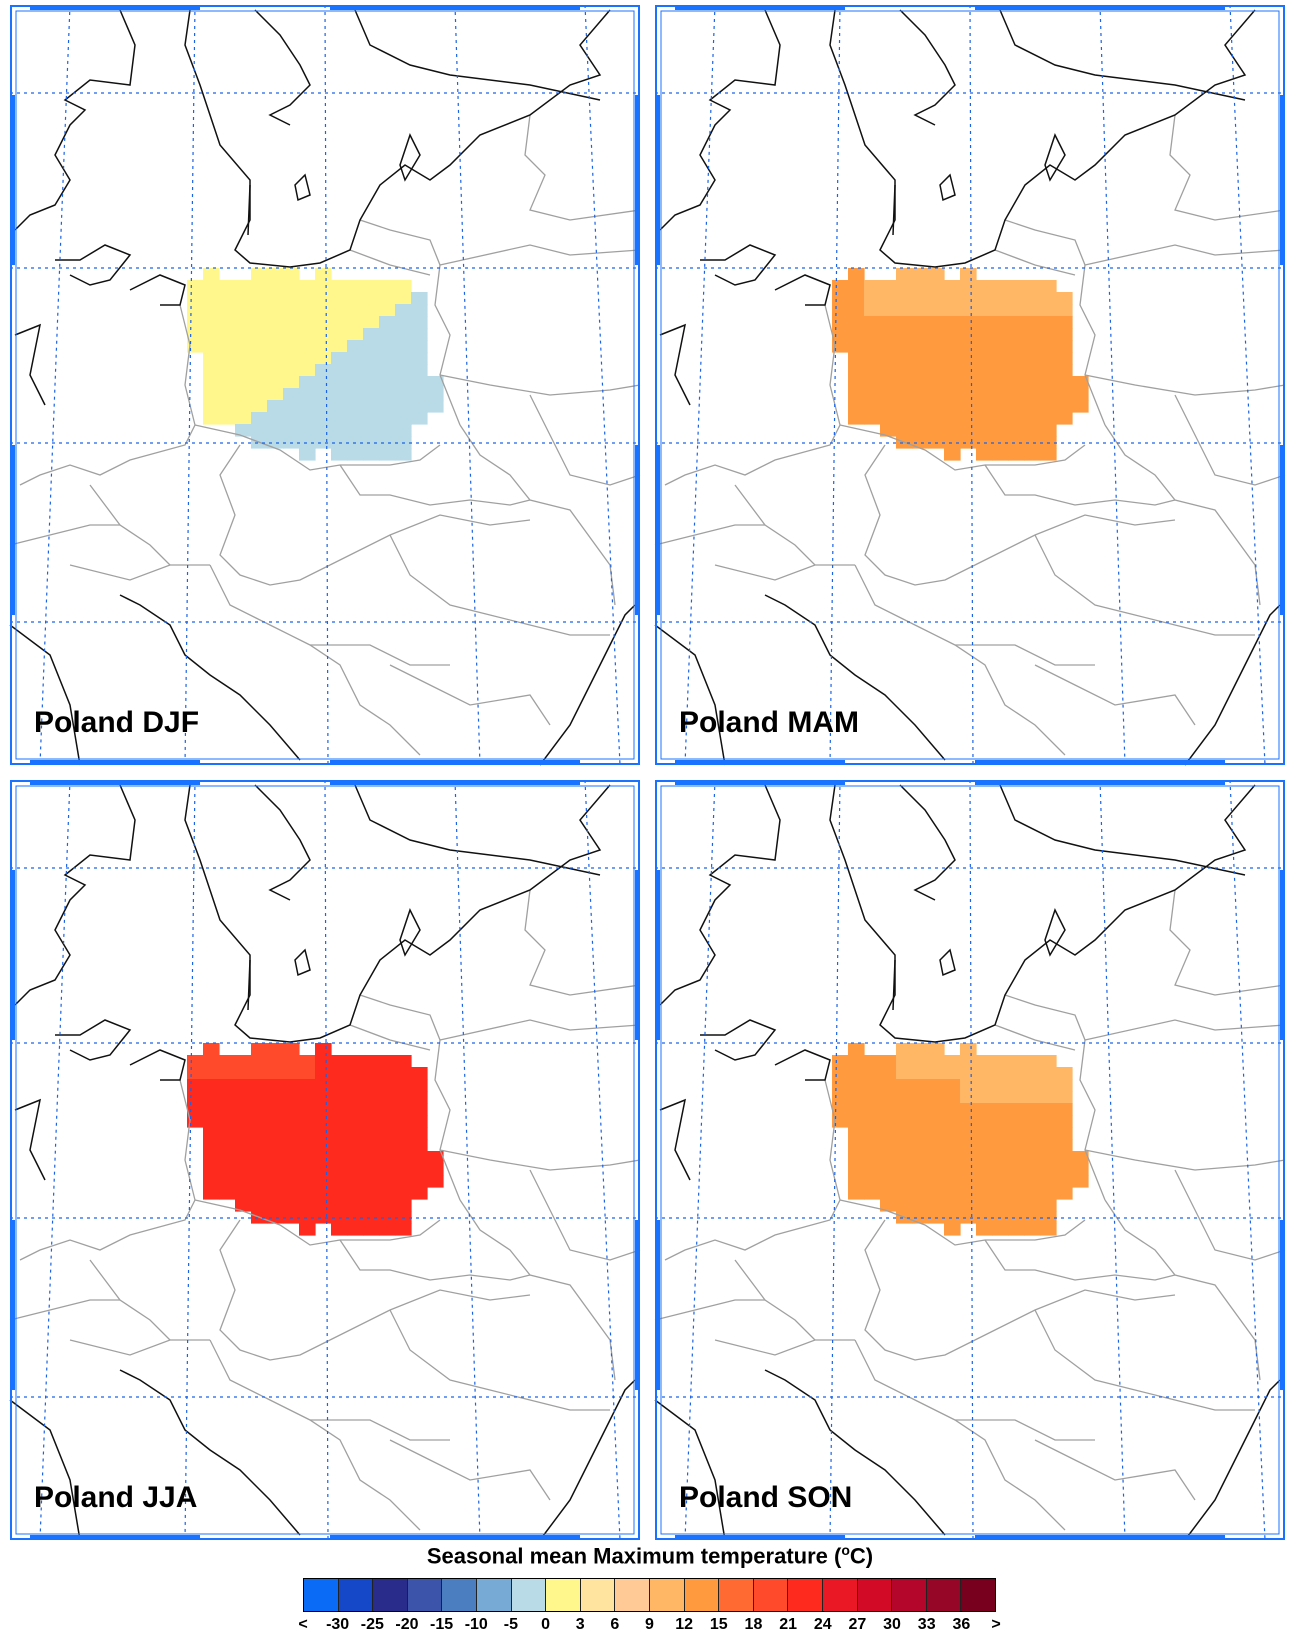 The height and width of the screenshot is (1636, 1300). Describe the element at coordinates (857, 1624) in the screenshot. I see `colorbar-tick-label: 27` at that location.